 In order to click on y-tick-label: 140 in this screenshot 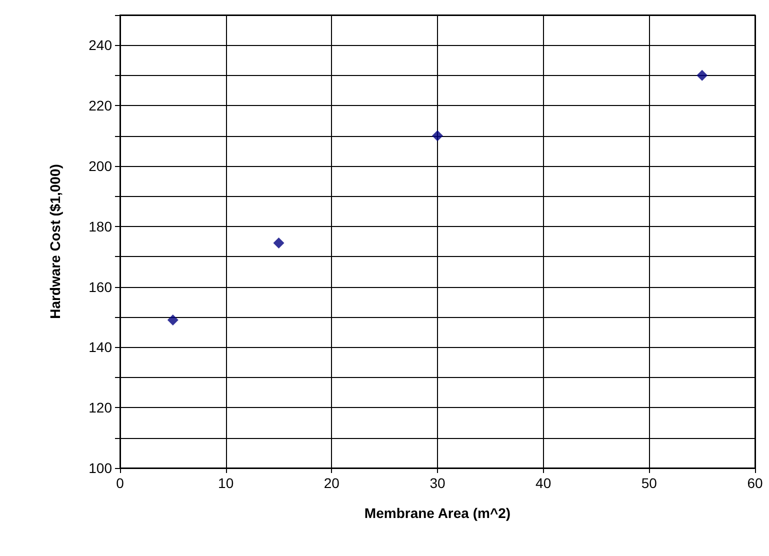, I will do `click(100, 347)`.